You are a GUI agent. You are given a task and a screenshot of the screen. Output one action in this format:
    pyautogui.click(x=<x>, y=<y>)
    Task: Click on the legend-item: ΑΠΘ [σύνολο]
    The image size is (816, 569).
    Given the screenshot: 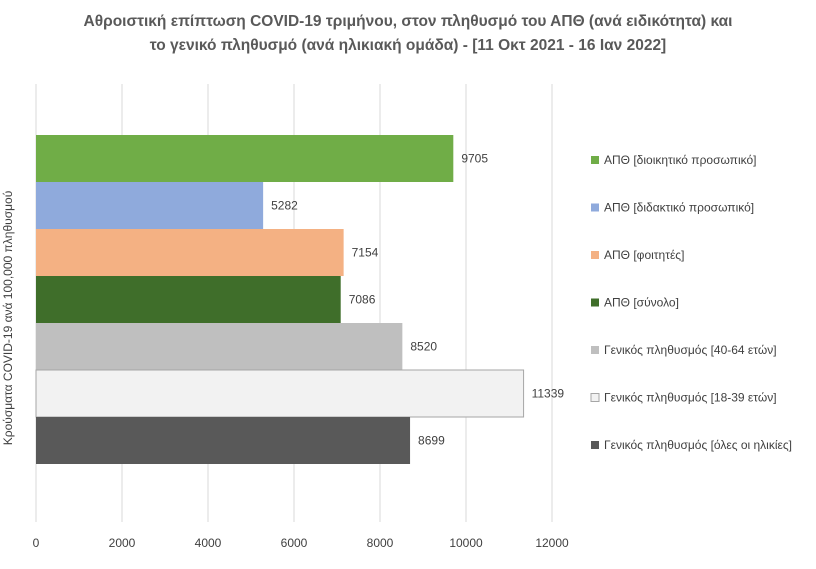 What is the action you would take?
    pyautogui.click(x=635, y=303)
    